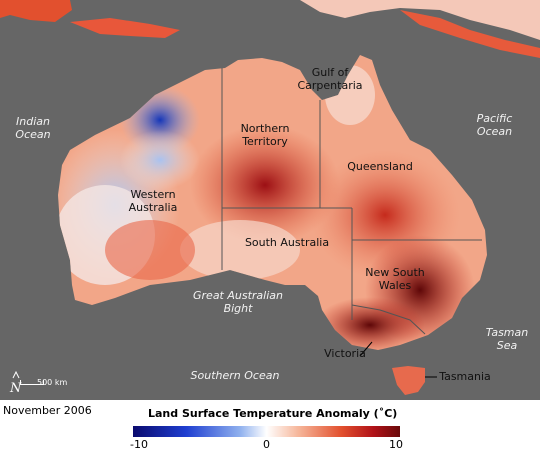 This screenshot has height=451, width=540. What do you see at coordinates (33, 128) in the screenshot?
I see `label-indian-ocean: Indian Ocean` at bounding box center [33, 128].